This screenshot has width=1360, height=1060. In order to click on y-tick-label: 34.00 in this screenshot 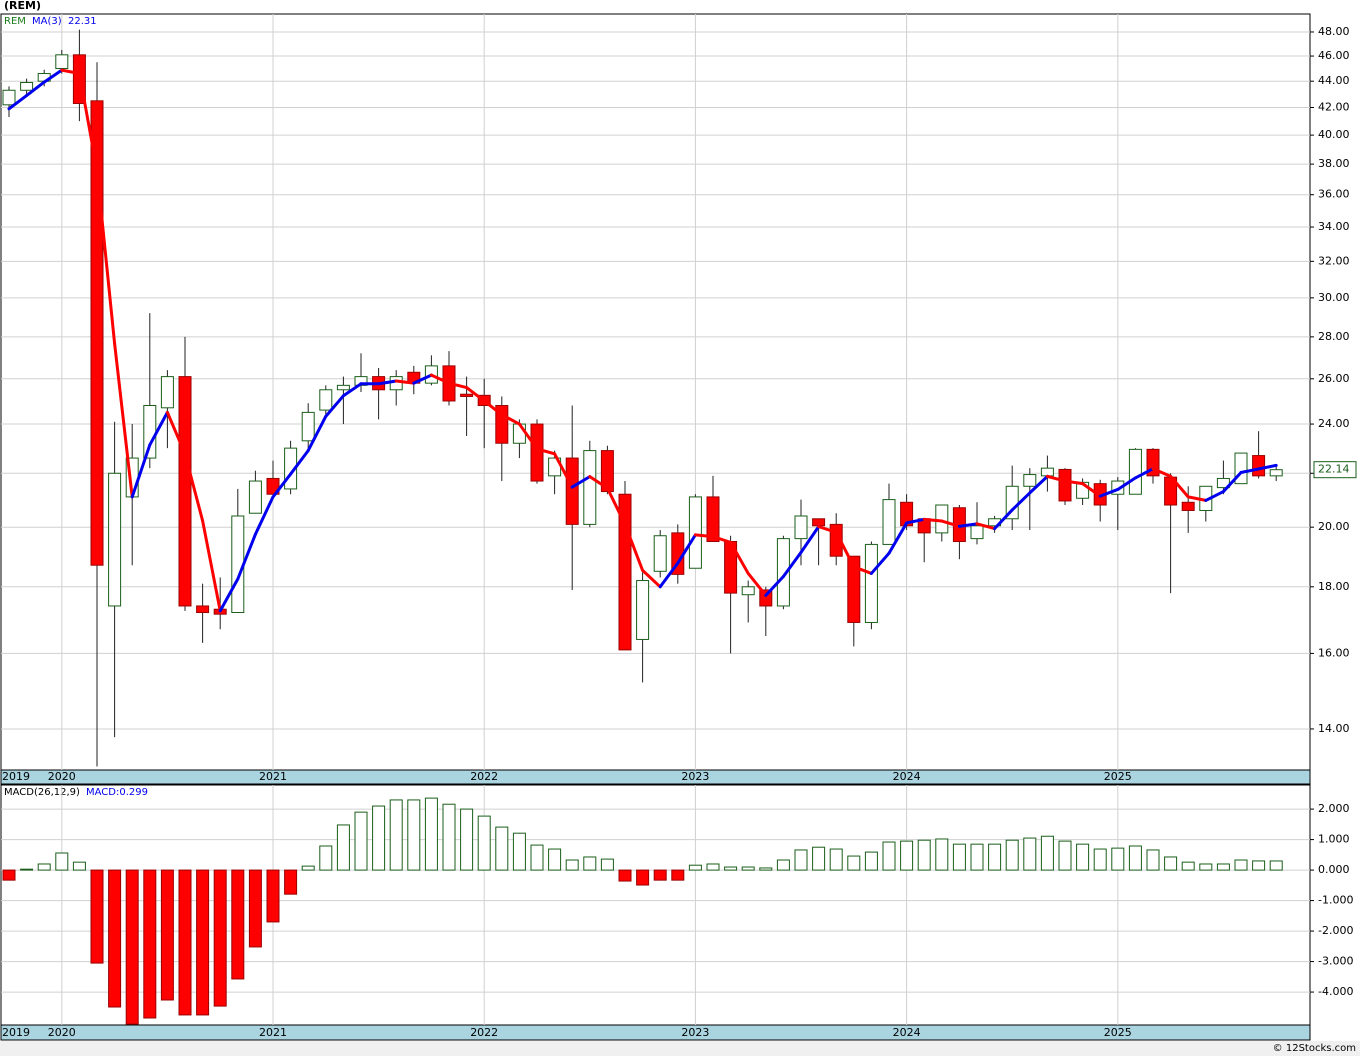, I will do `click(1334, 226)`.